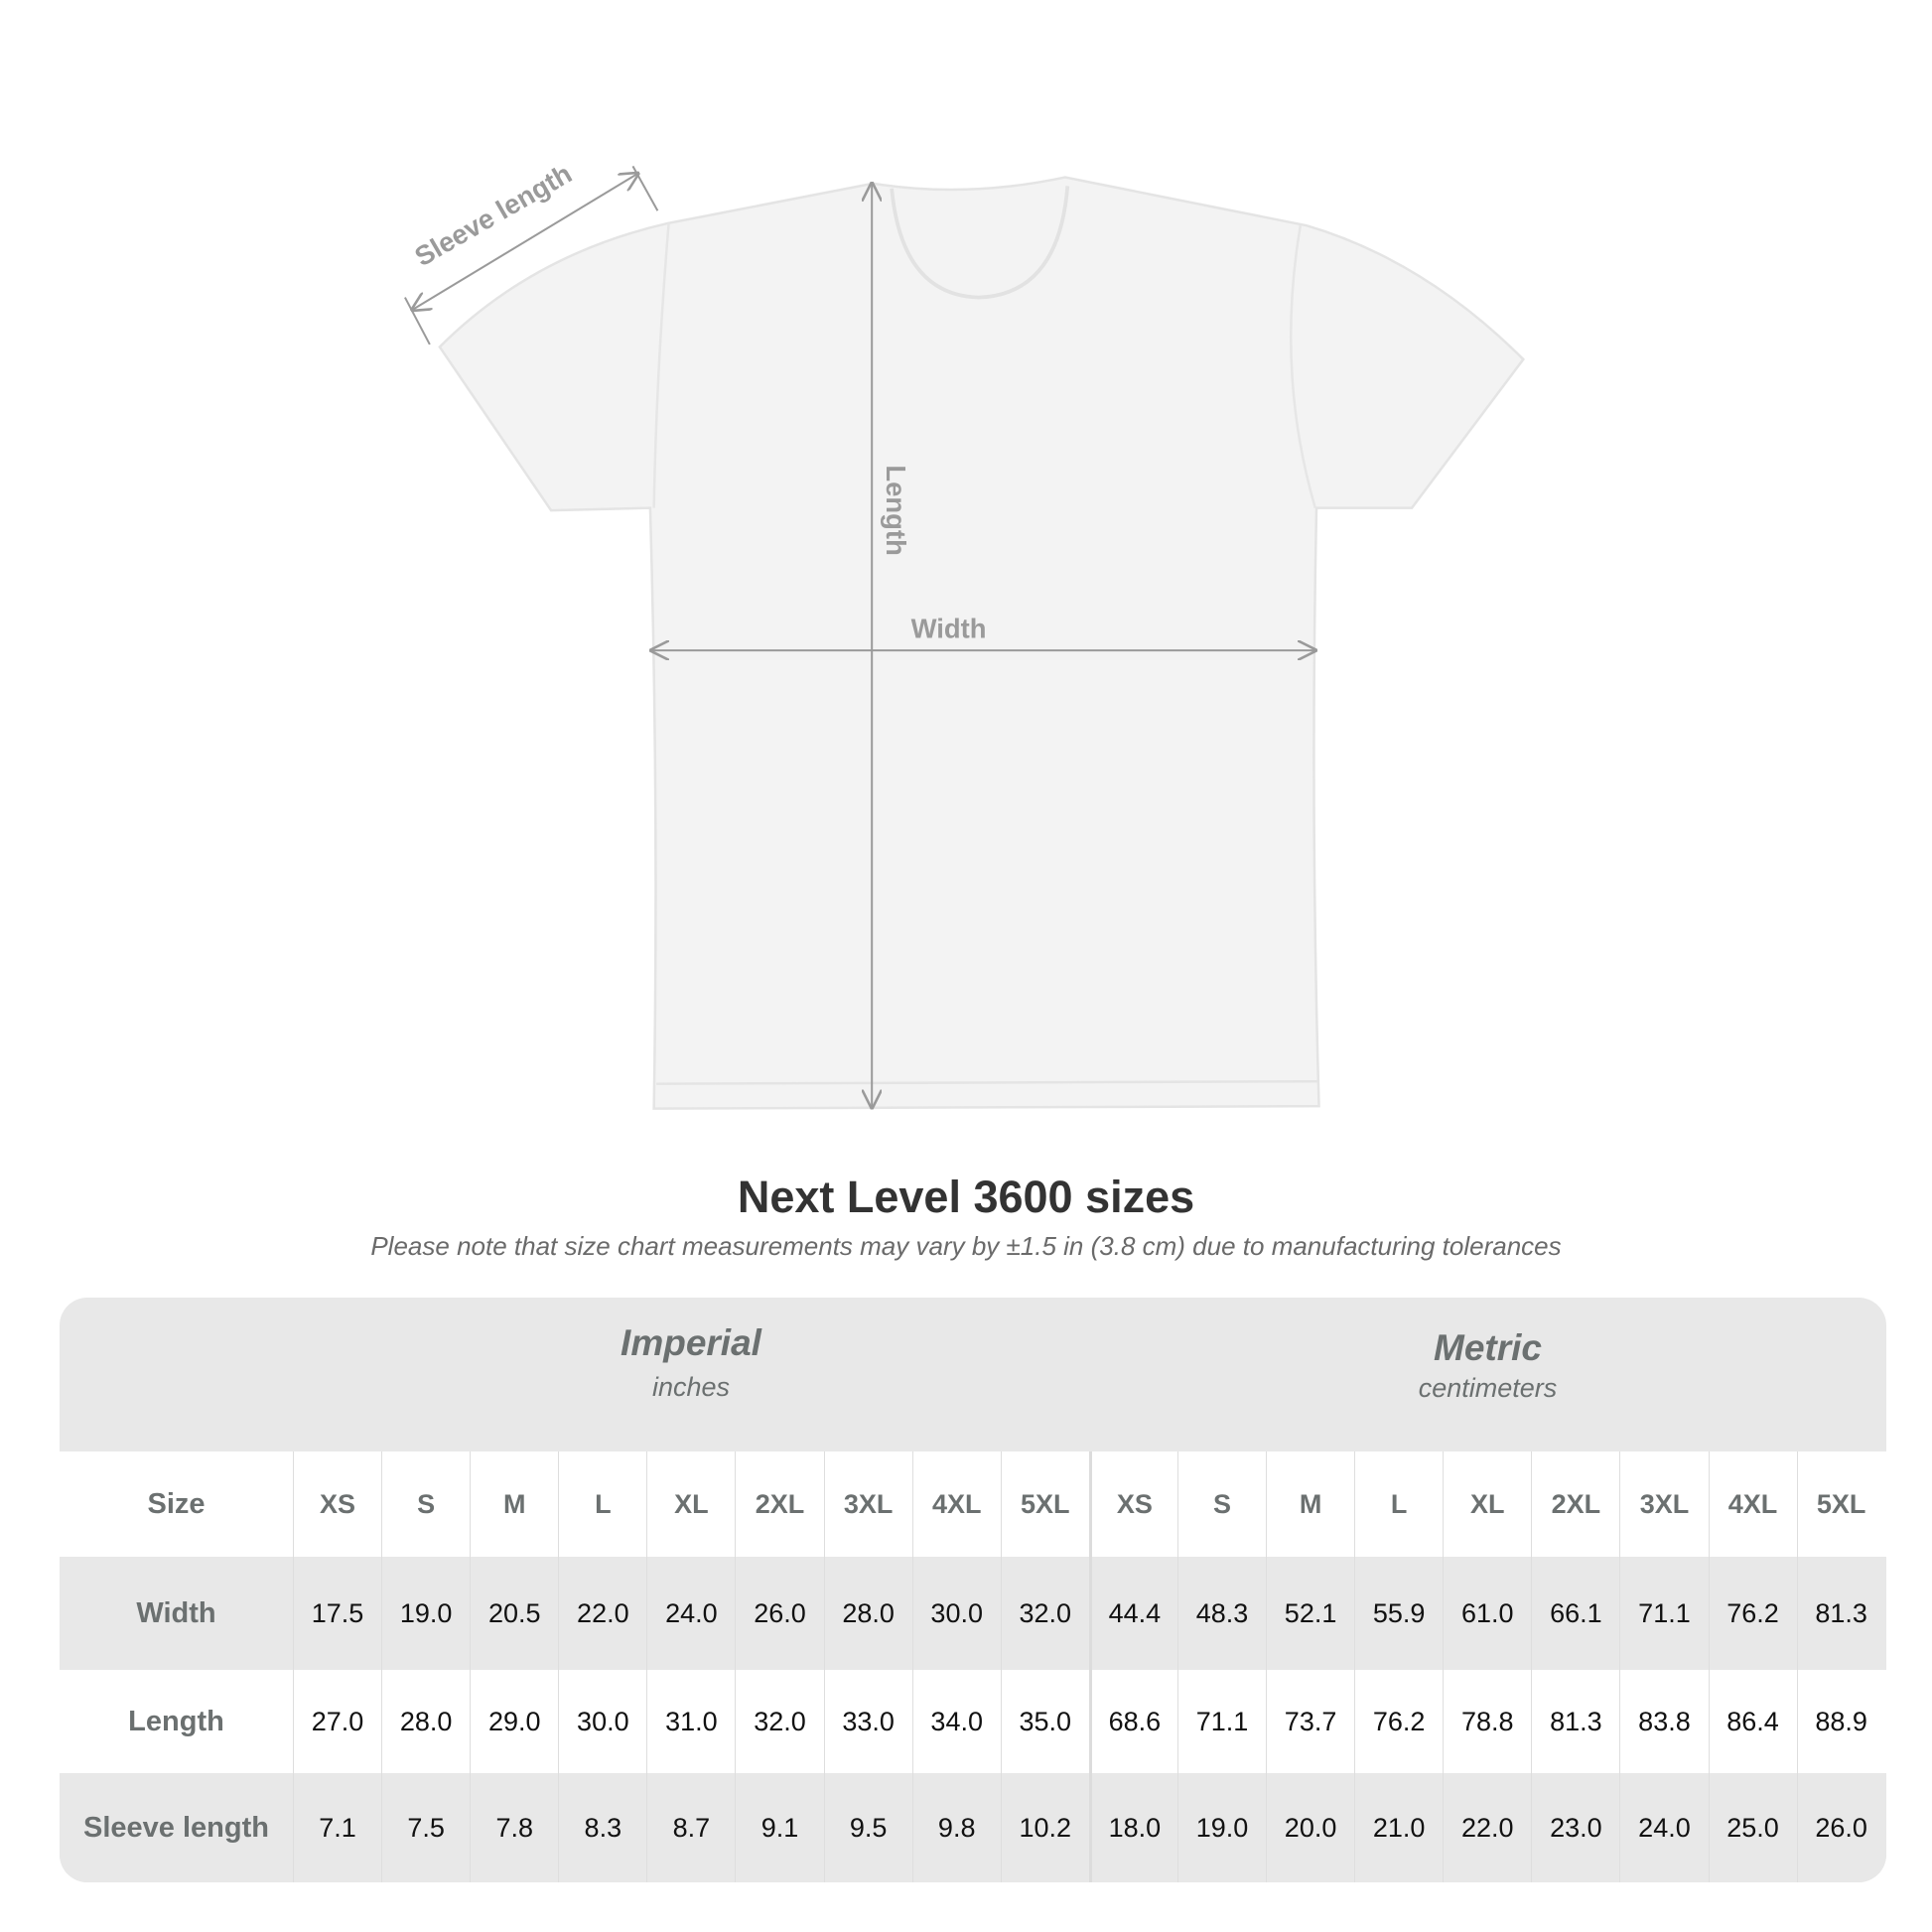  What do you see at coordinates (661, 365) in the screenshot?
I see `sleeve-seam-left` at bounding box center [661, 365].